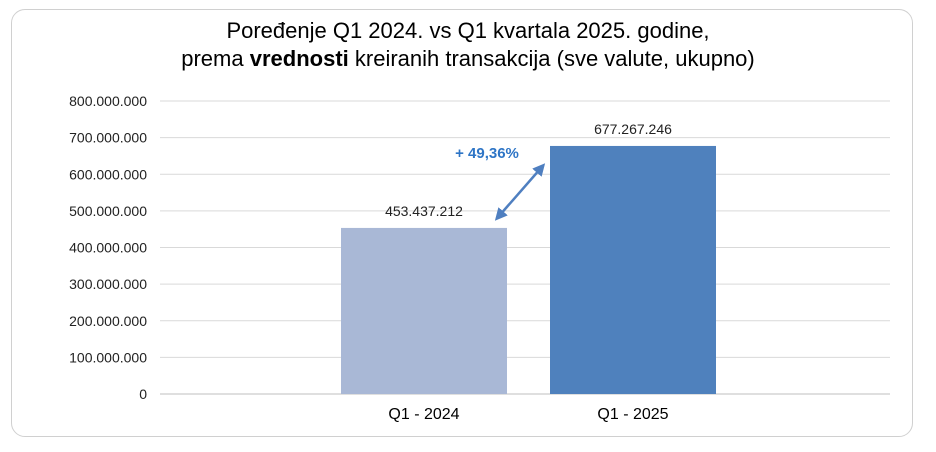 This screenshot has height=452, width=936. Describe the element at coordinates (108, 138) in the screenshot. I see `y-tick-label: 700.000.000` at that location.